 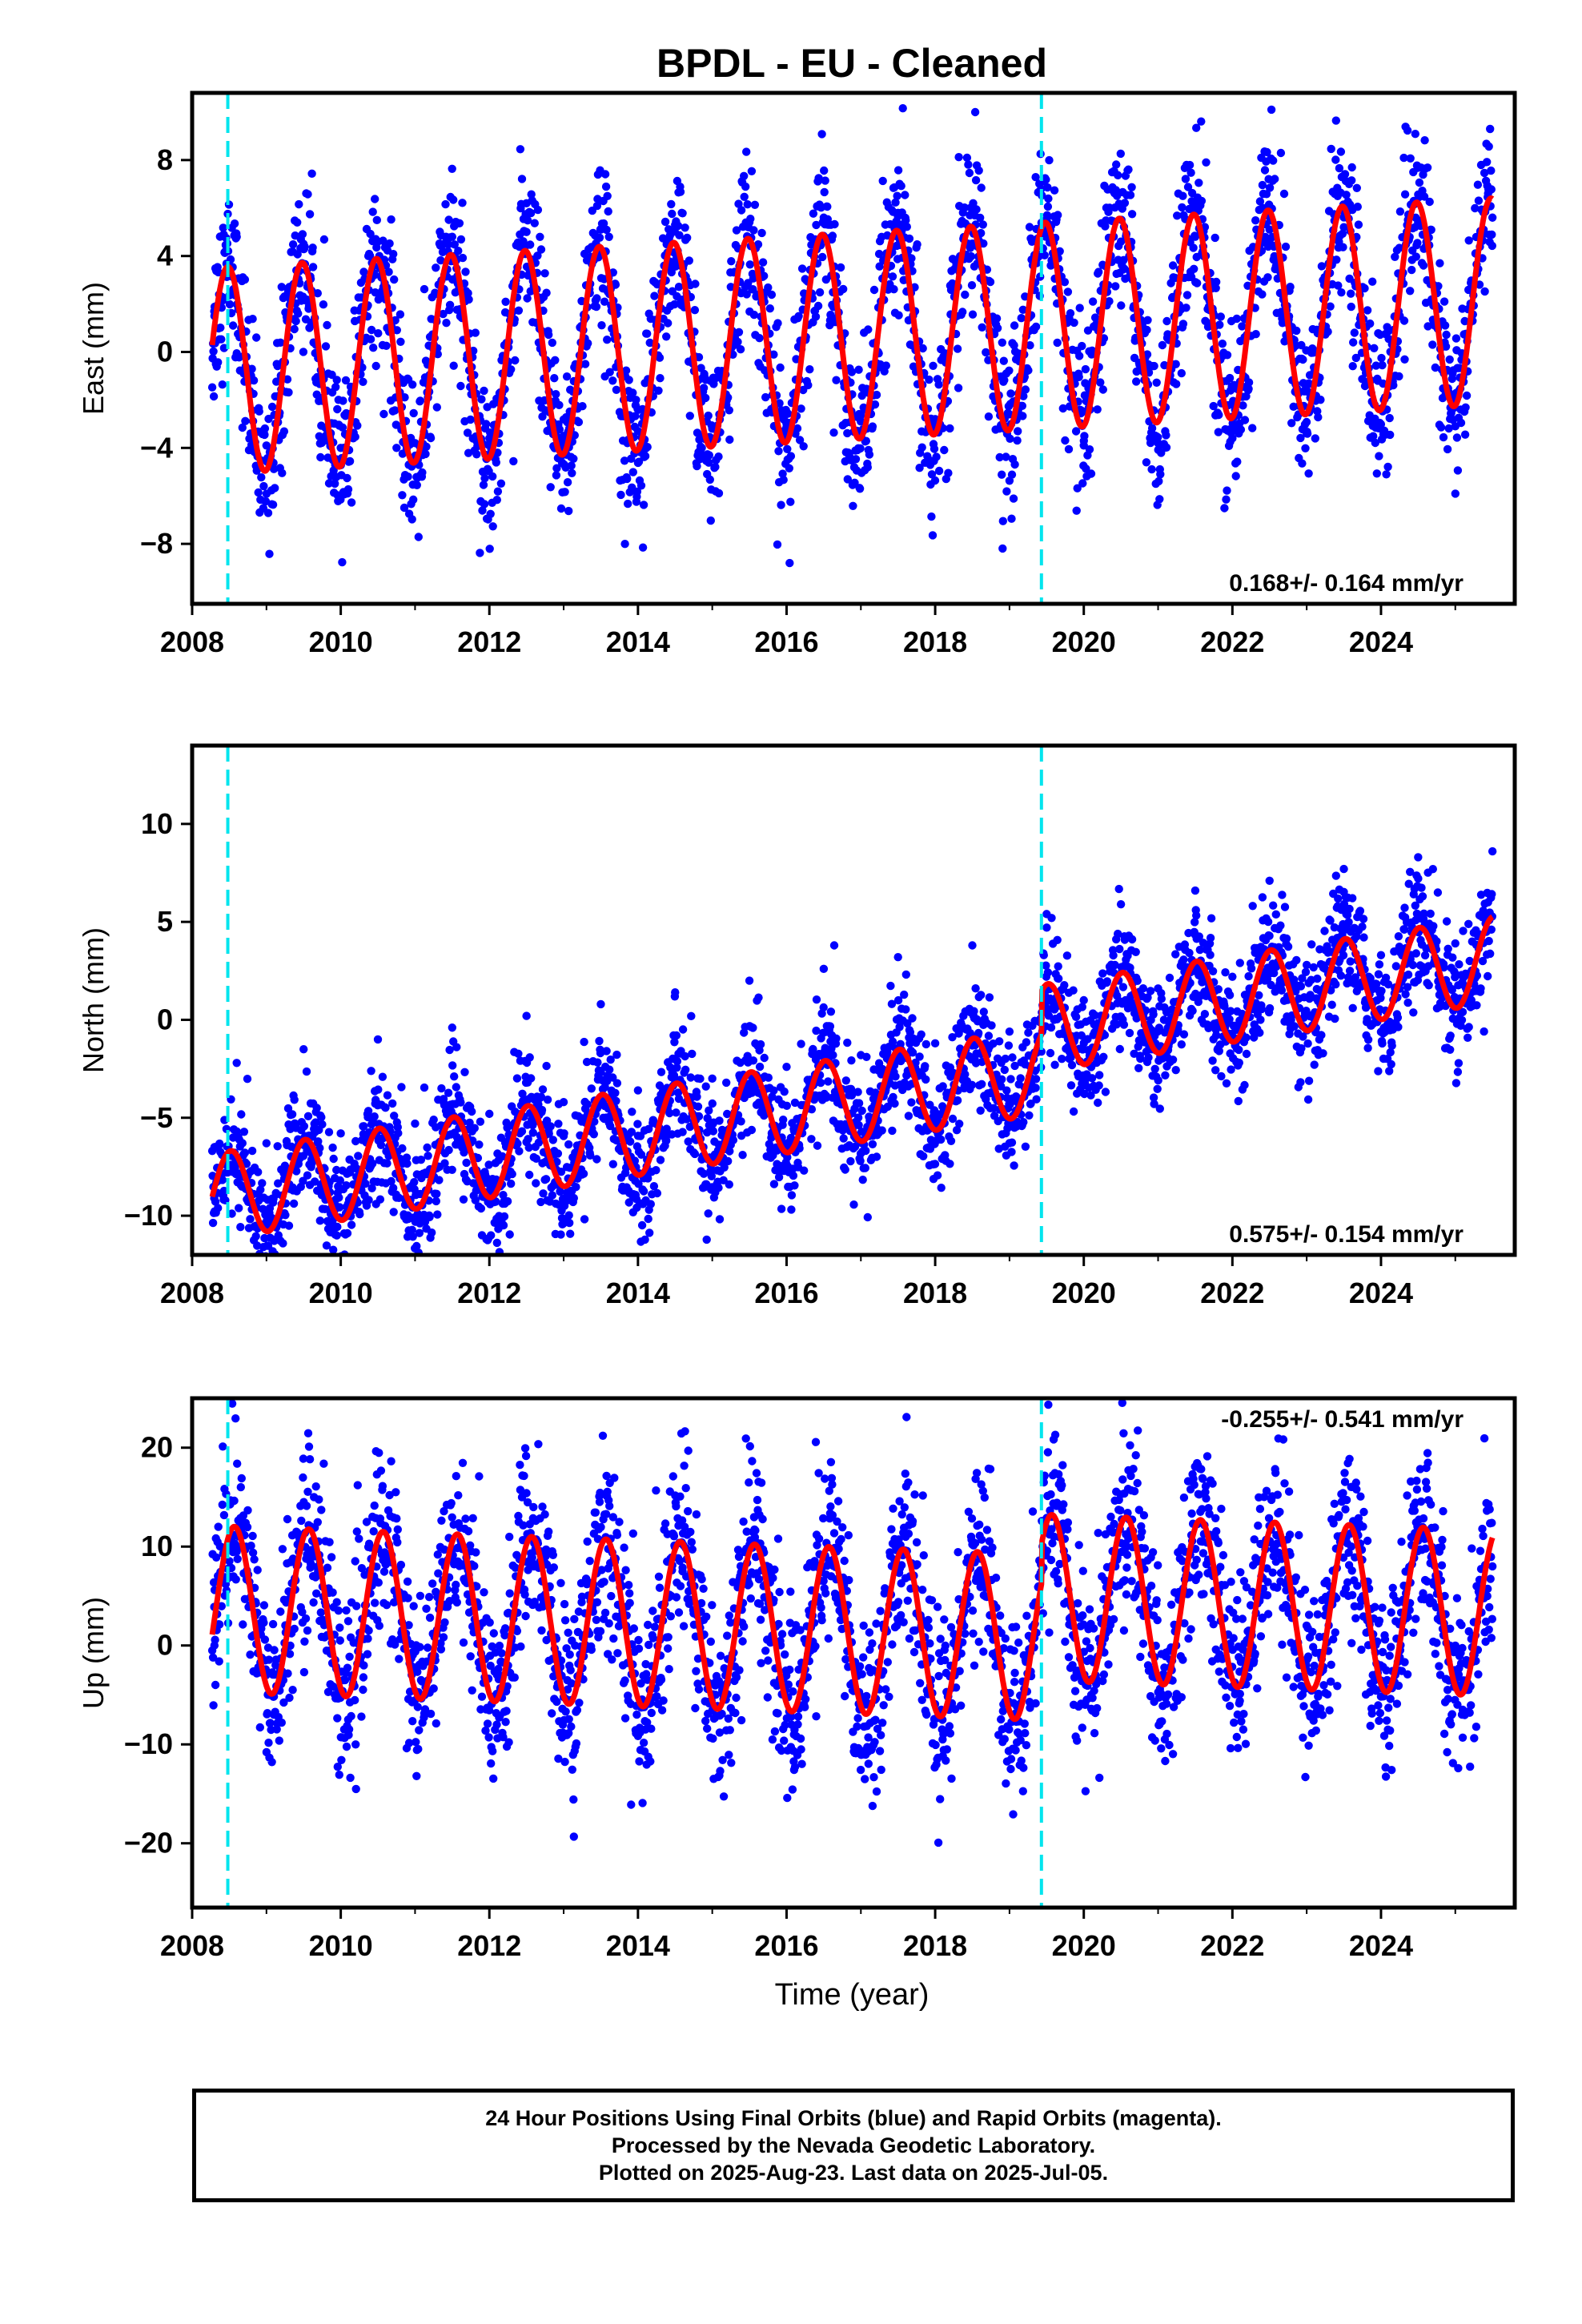 What do you see at coordinates (156, 543) in the screenshot?
I see `east-y-tick-label: −8` at bounding box center [156, 543].